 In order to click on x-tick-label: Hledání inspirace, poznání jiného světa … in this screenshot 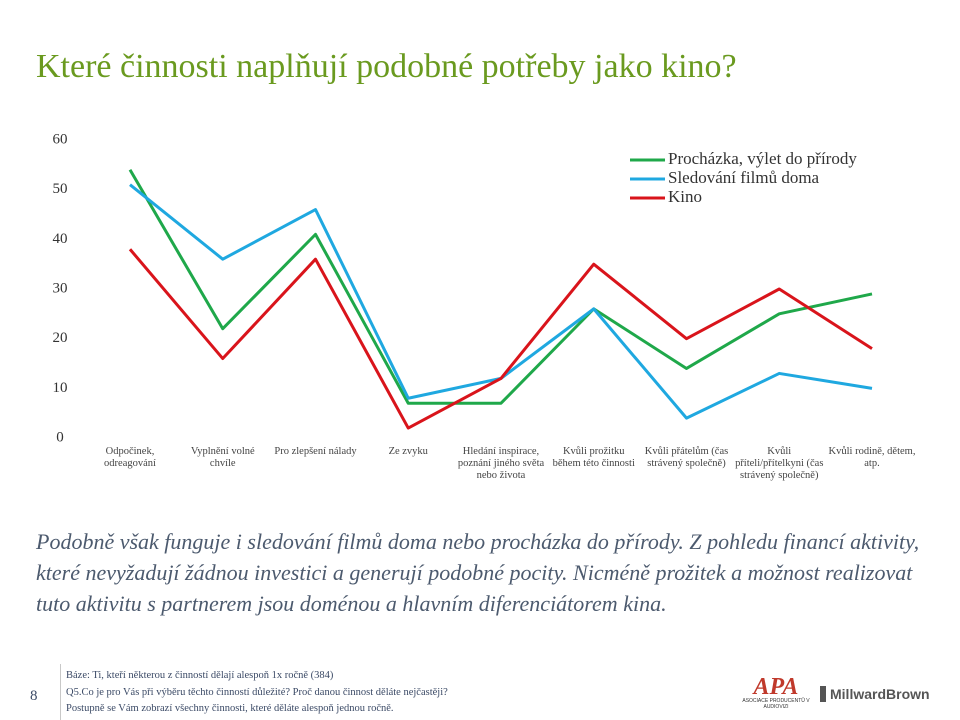, I will do `click(501, 463)`.